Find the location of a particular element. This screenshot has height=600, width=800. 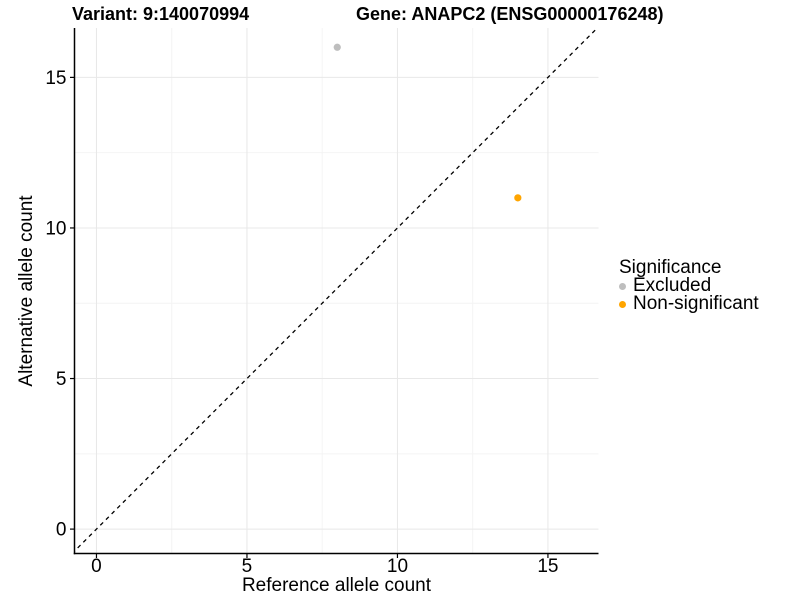

y-axis-title: Alternative allele count is located at coordinates (26, 291).